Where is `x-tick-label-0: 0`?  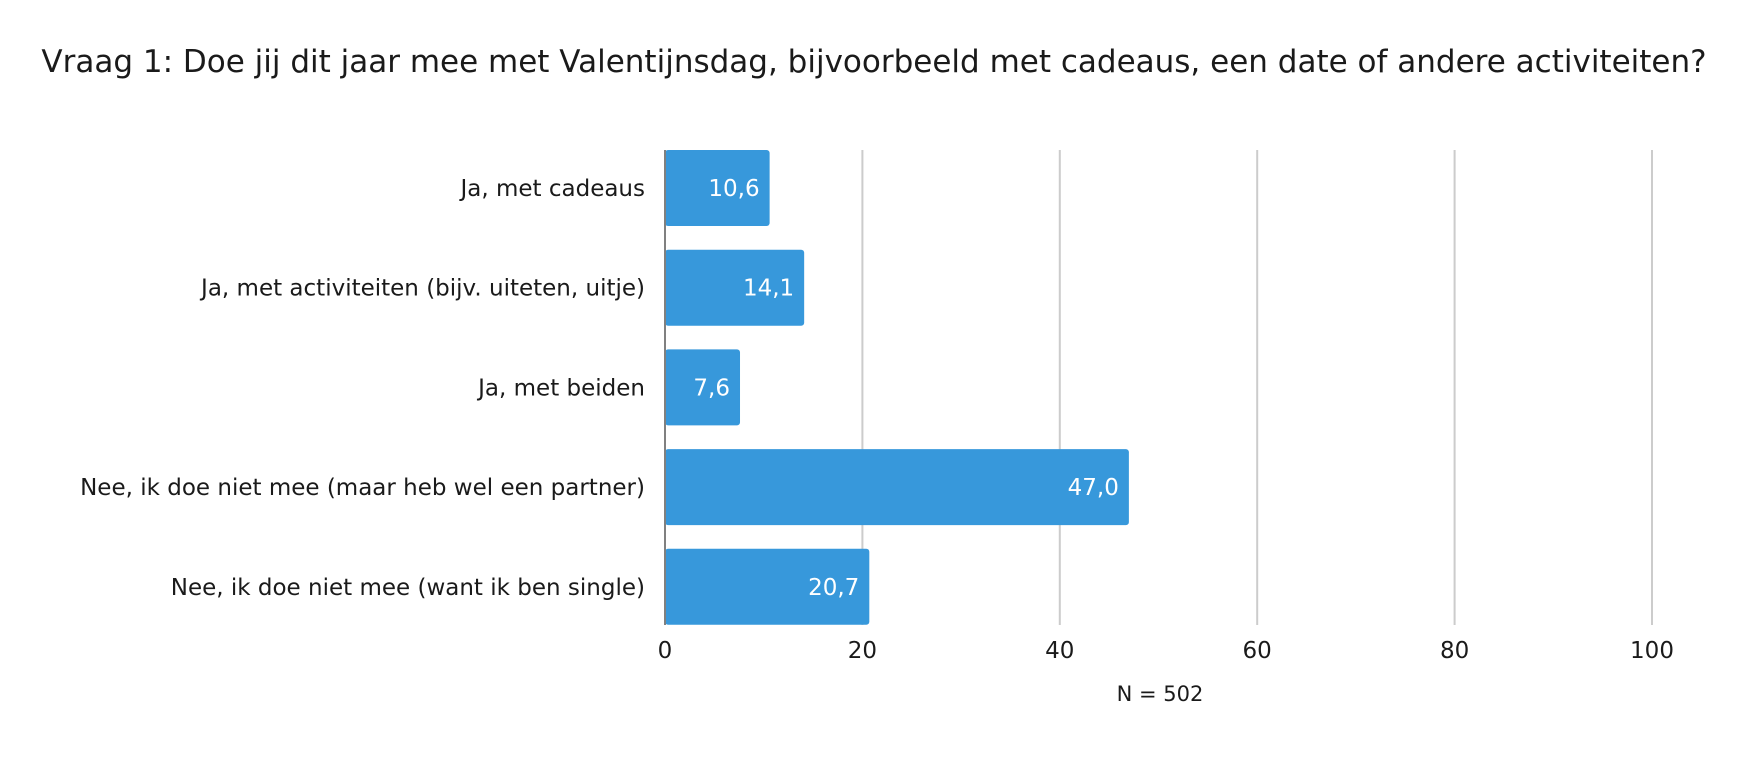
x-tick-label-0: 0 is located at coordinates (665, 651).